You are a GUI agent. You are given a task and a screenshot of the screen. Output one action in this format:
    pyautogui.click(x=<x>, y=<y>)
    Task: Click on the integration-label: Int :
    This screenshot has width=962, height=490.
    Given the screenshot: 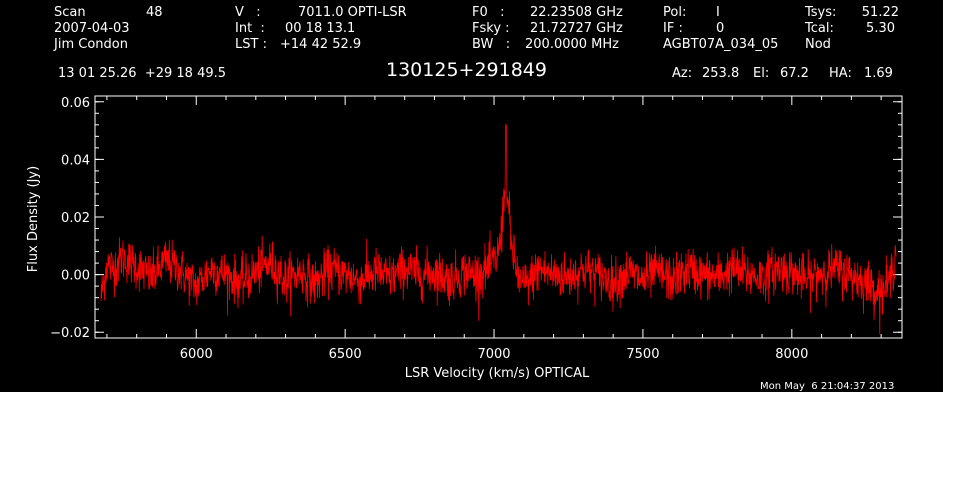 What is the action you would take?
    pyautogui.click(x=250, y=28)
    